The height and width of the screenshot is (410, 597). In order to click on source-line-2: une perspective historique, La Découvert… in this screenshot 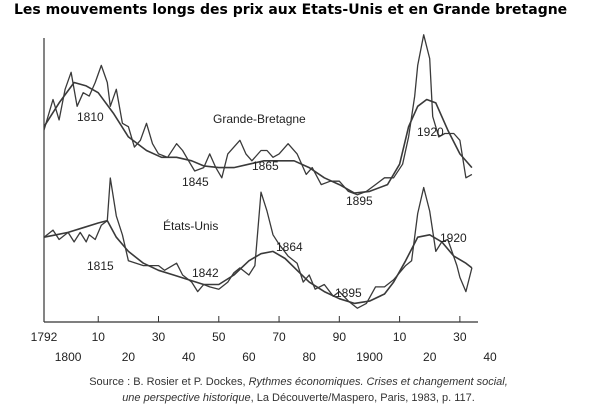, I will do `click(298, 398)`.